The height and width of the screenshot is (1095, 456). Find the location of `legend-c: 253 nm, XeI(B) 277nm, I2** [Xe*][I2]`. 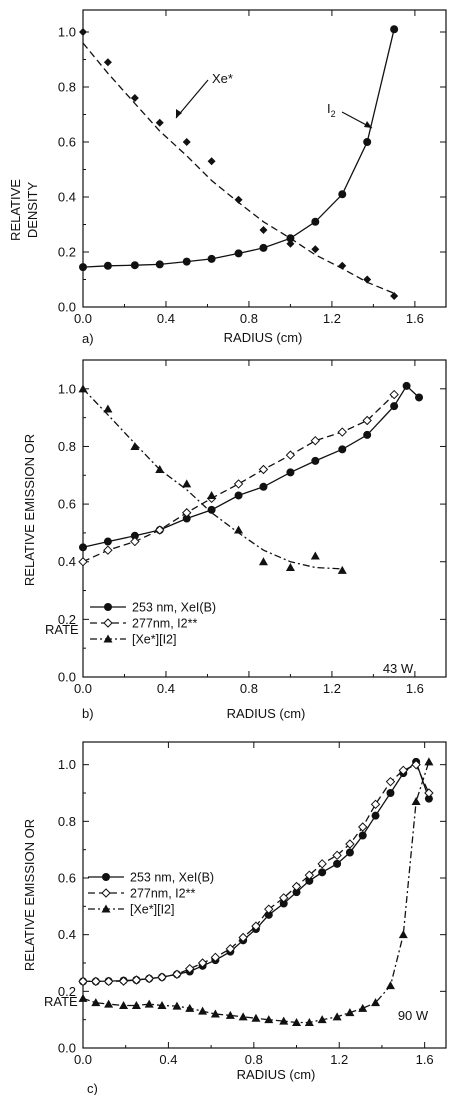

legend-c: 253 nm, XeI(B) 277nm, I2** [Xe*][I2] is located at coordinates (151, 894).